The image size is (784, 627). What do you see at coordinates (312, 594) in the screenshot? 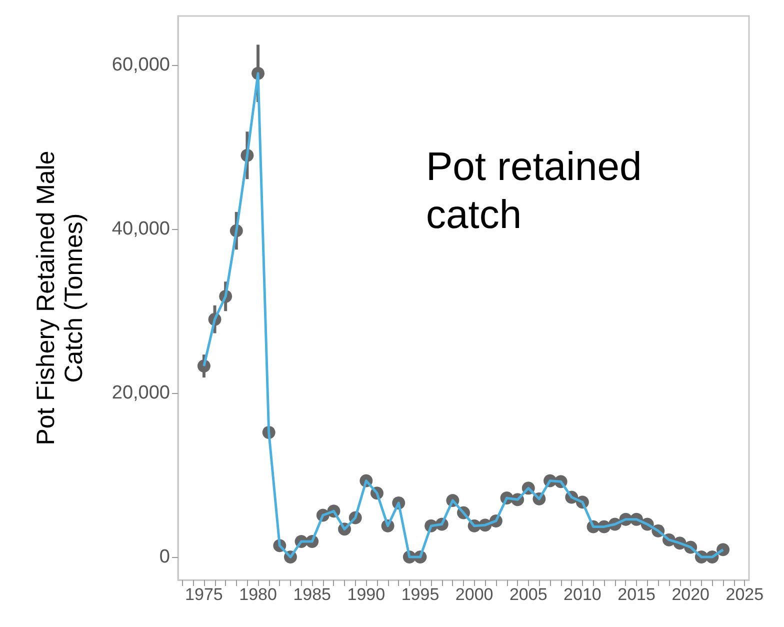
I see `x-tick-label: 1985` at bounding box center [312, 594].